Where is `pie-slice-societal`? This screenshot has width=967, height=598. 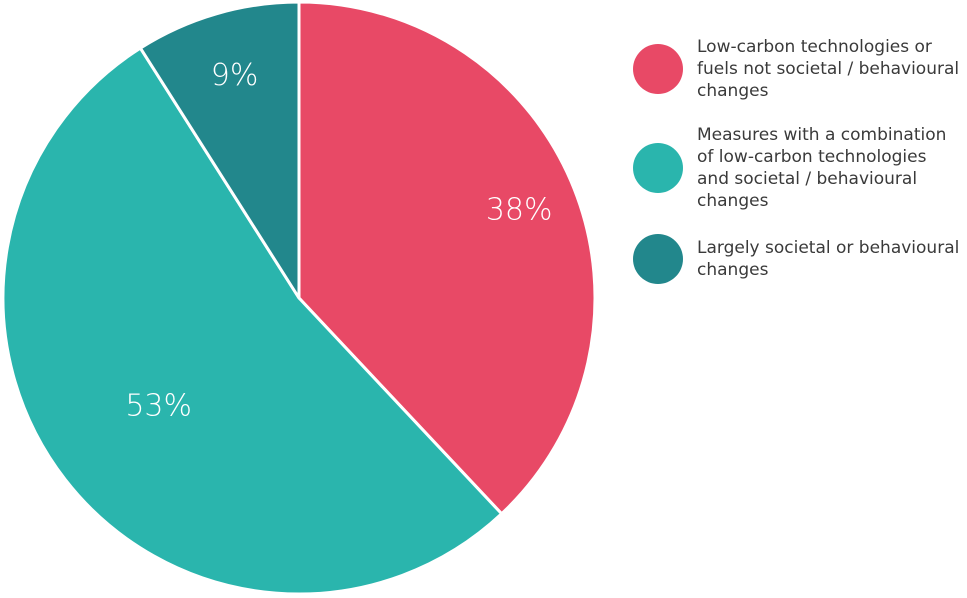
pie-slice-societal is located at coordinates (219, 150).